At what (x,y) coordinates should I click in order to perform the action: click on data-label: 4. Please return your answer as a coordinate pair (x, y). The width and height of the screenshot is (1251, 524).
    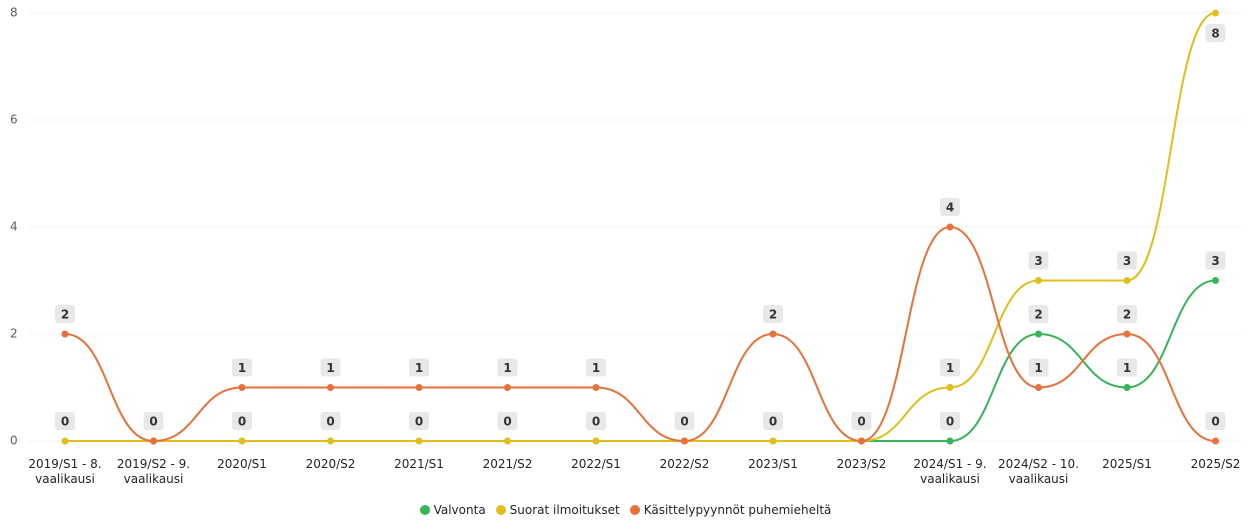
    Looking at the image, I should click on (950, 207).